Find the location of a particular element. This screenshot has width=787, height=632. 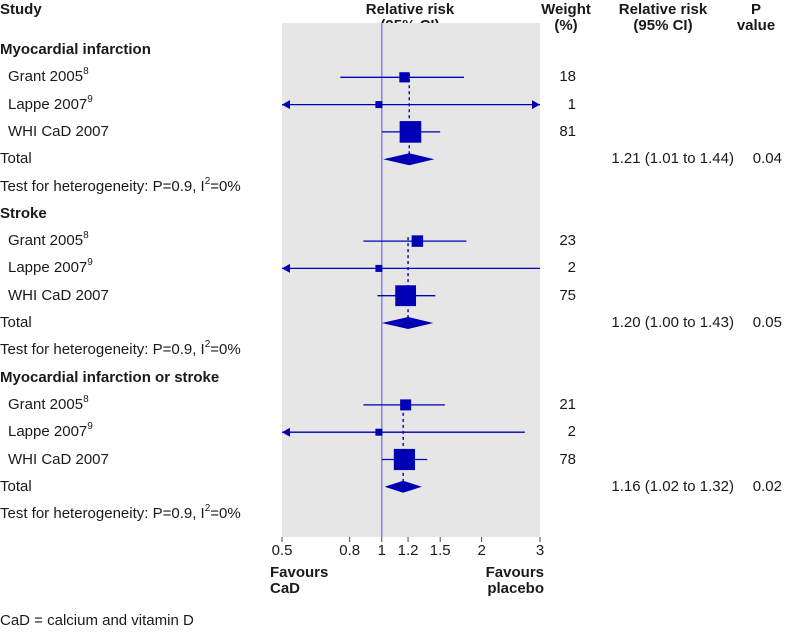

study-weight: 21 is located at coordinates (567, 404).